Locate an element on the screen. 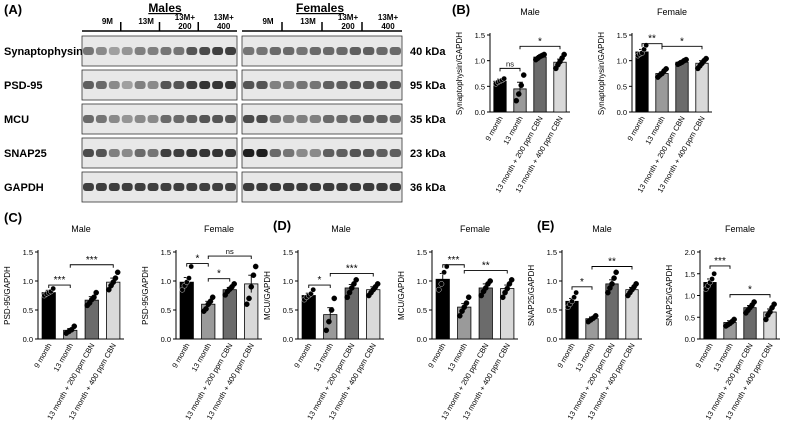  blot-protein-label: PSD-95 is located at coordinates (23, 86).